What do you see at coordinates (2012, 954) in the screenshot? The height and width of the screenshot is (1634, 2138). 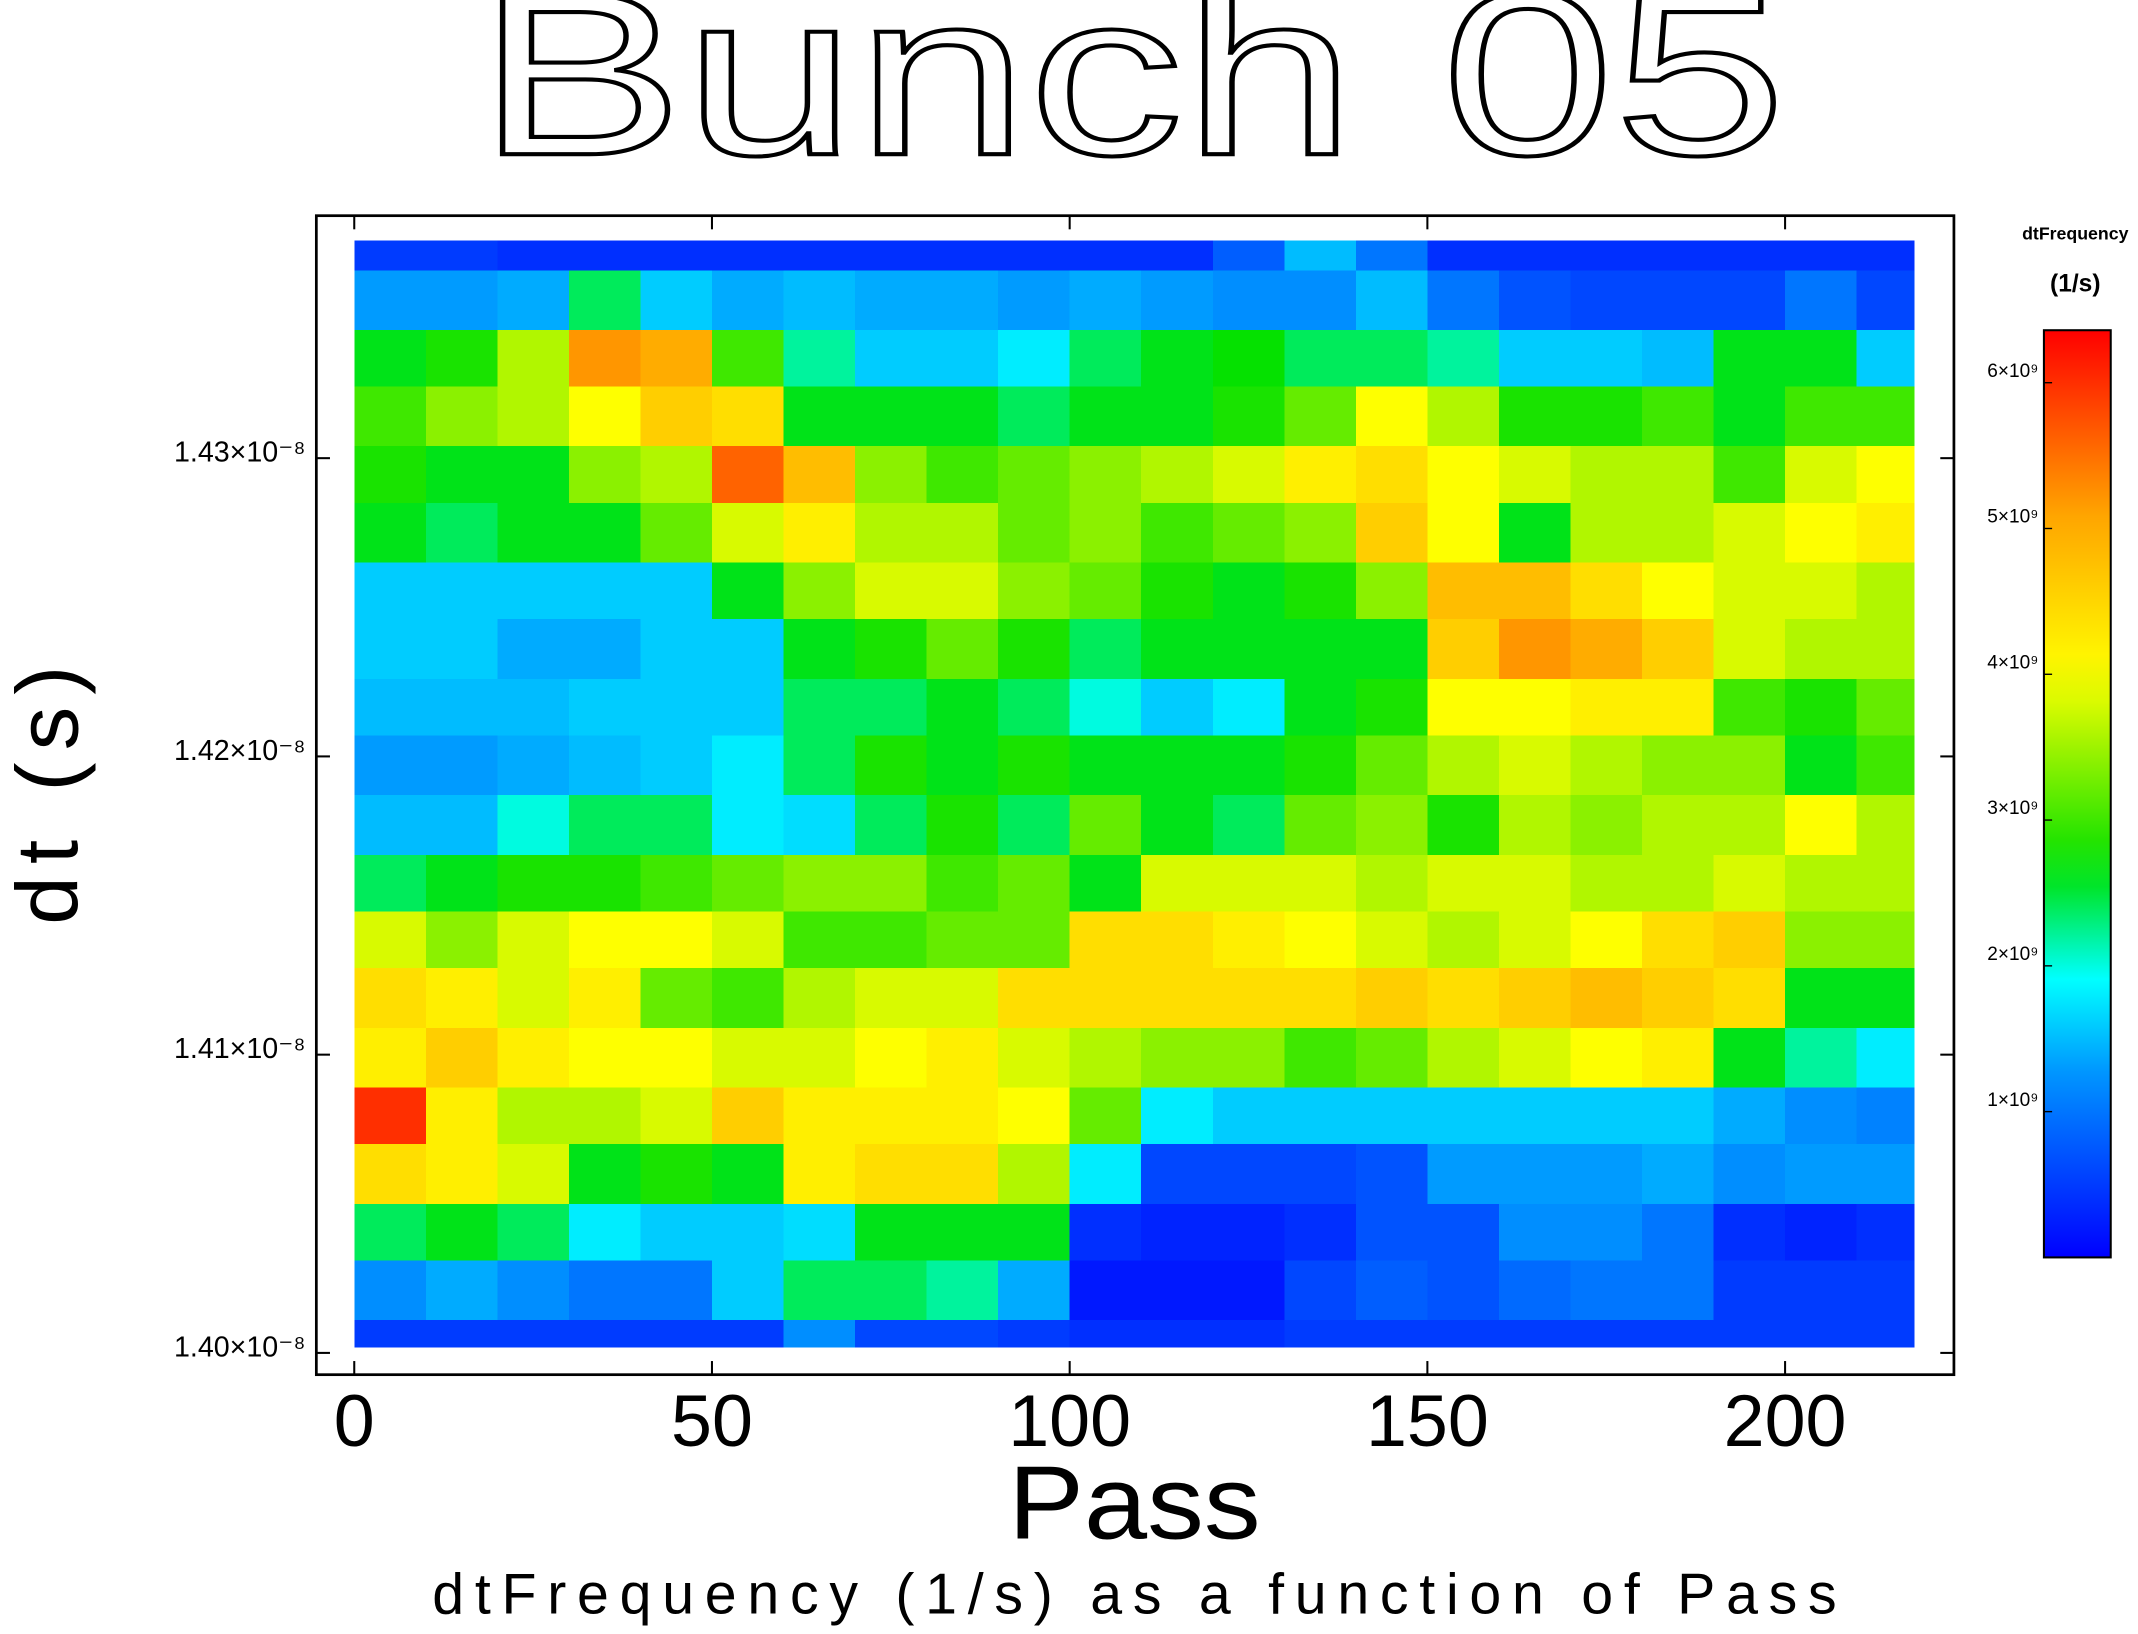 I see `colorbar-tick-label: 2×10⁹` at bounding box center [2012, 954].